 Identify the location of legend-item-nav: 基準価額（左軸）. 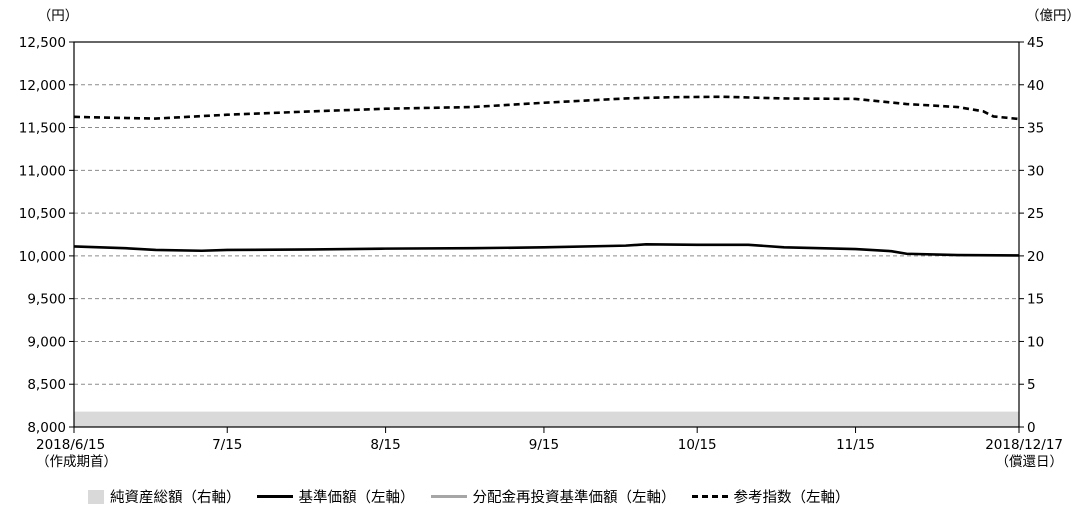
(335, 496).